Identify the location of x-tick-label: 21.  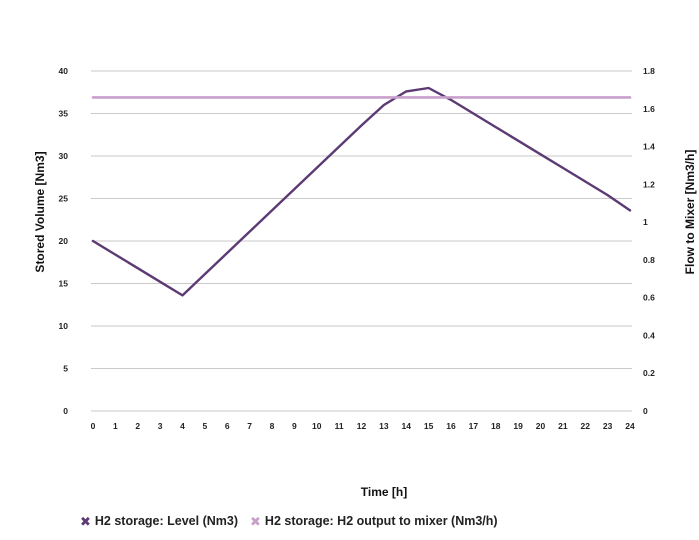
(563, 426).